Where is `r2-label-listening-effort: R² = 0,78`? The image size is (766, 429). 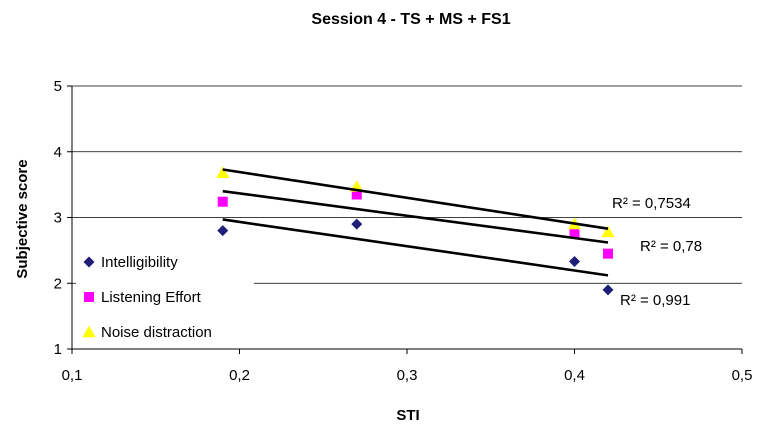
r2-label-listening-effort: R² = 0,78 is located at coordinates (671, 246).